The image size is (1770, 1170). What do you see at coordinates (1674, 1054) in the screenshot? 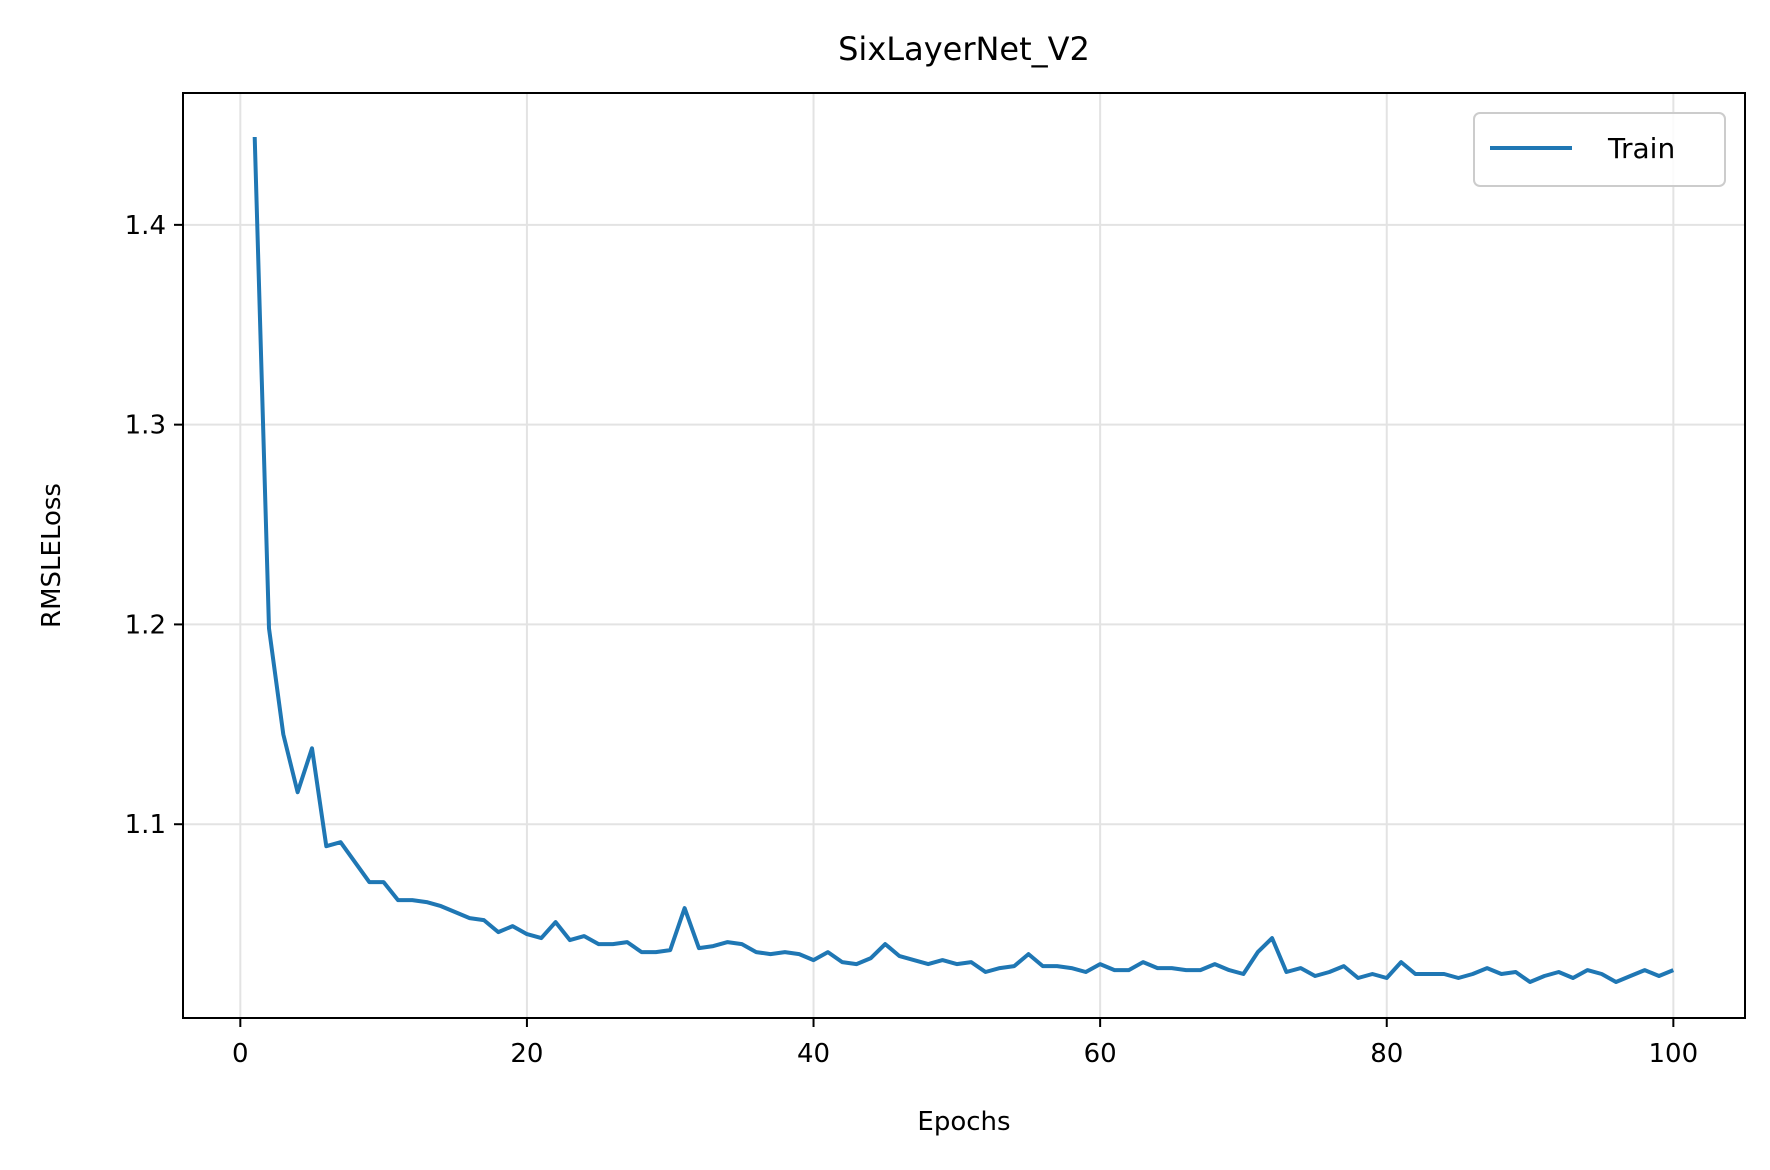
I see `x-tick-label: 100` at bounding box center [1674, 1054].